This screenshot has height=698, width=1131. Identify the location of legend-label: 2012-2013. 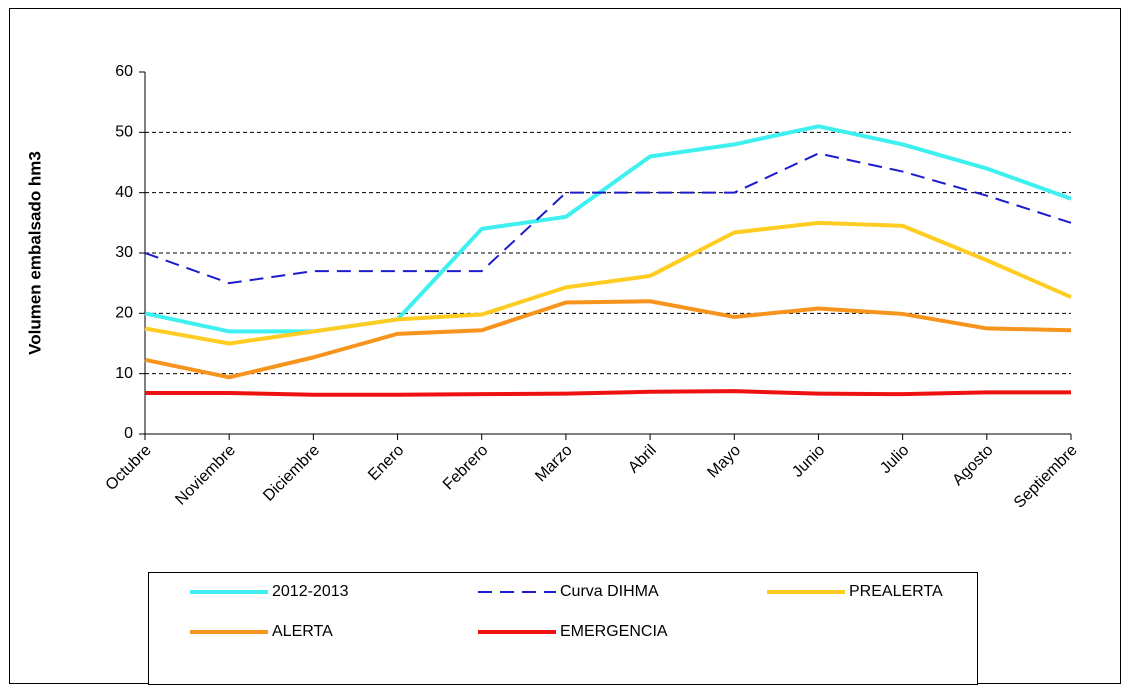
(310, 591).